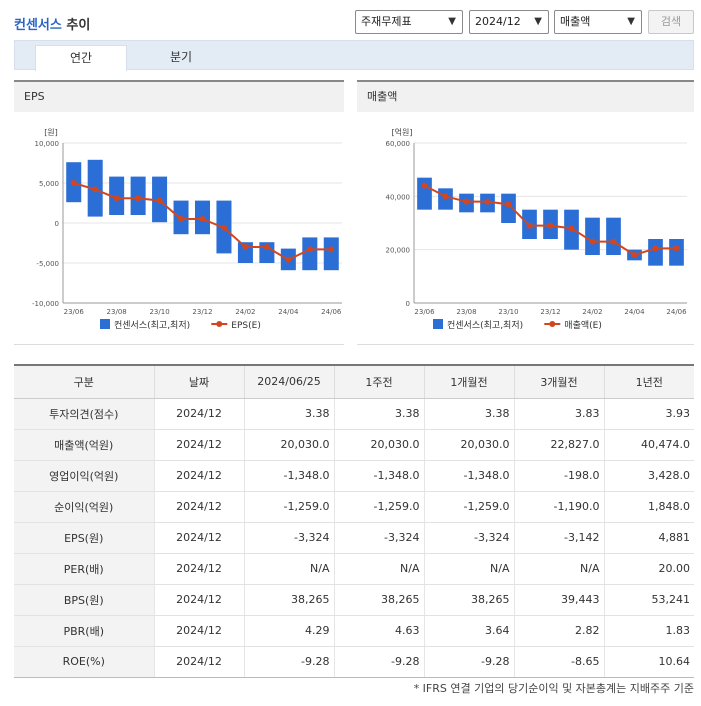 The height and width of the screenshot is (706, 701). Describe the element at coordinates (354, 631) in the screenshot. I see `table-row: PBR(배) 2024/12 4.29 4.63 3.64 2.82 1.83` at that location.